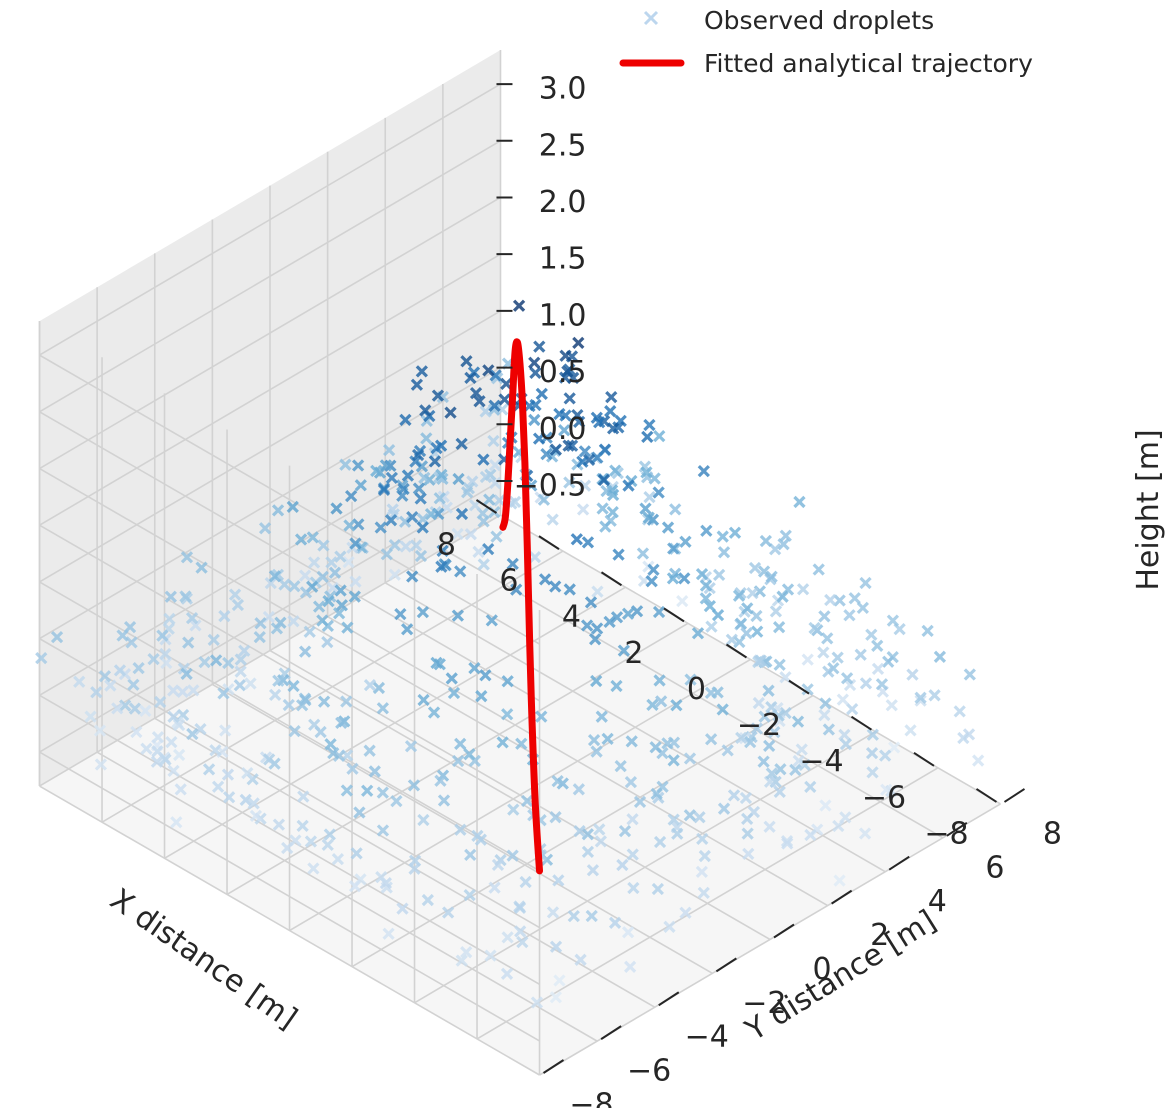  Describe the element at coordinates (821, 969) in the screenshot. I see `y-tick-label: 0` at that location.